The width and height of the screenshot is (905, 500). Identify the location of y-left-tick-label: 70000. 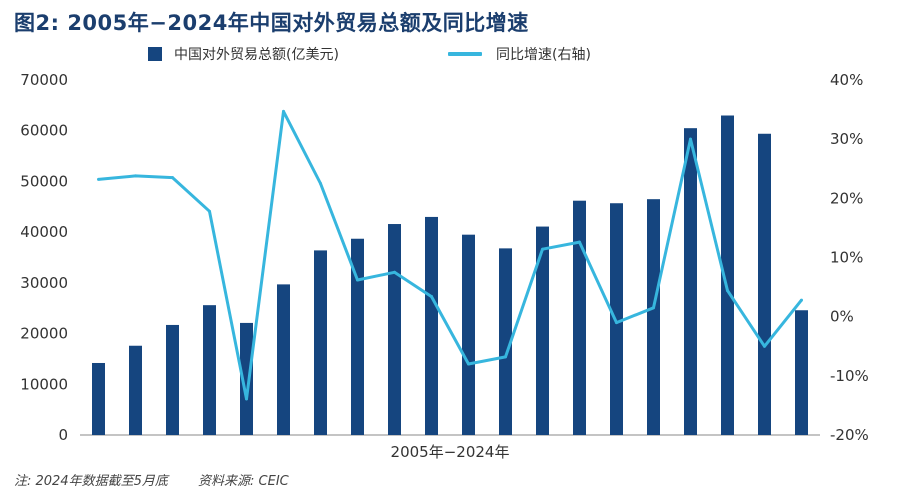
(44, 80).